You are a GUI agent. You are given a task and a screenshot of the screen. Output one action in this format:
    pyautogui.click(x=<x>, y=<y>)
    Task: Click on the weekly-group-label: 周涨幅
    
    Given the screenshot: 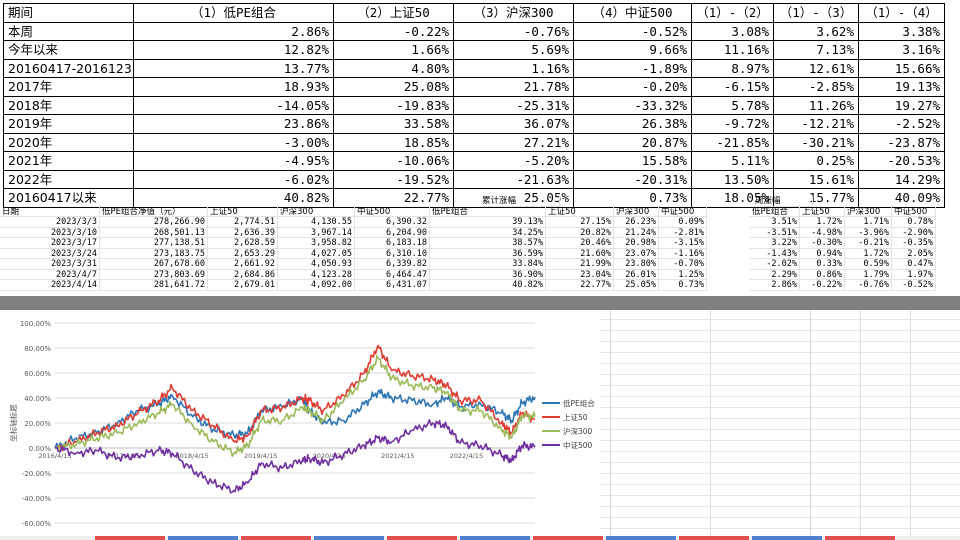 What is the action you would take?
    pyautogui.click(x=783, y=201)
    